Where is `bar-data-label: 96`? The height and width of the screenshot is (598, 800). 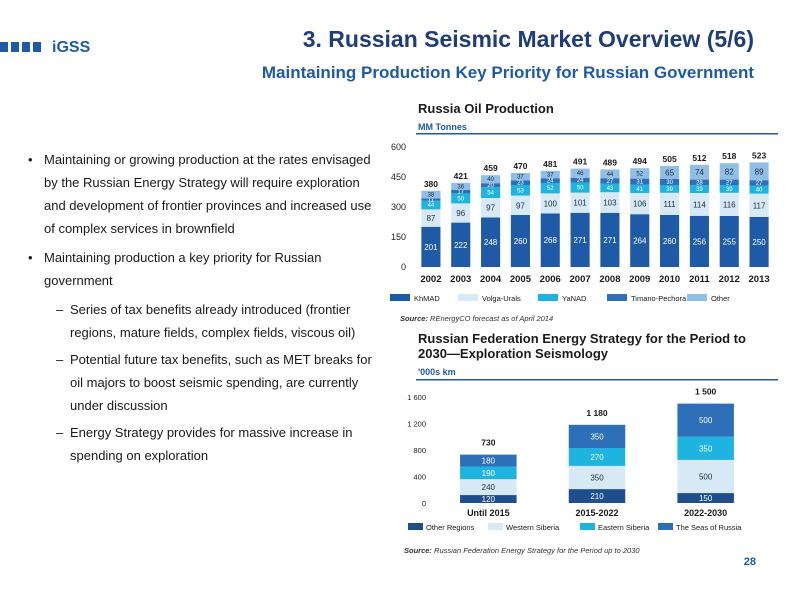
bar-data-label: 96 is located at coordinates (460, 213).